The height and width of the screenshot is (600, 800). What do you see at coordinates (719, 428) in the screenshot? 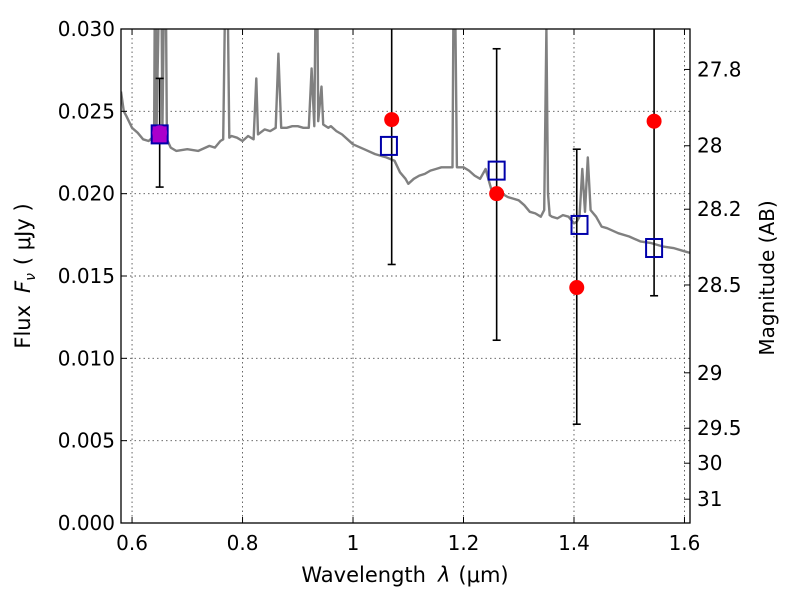
I see `magnitude-tick-label: 29.5` at bounding box center [719, 428].